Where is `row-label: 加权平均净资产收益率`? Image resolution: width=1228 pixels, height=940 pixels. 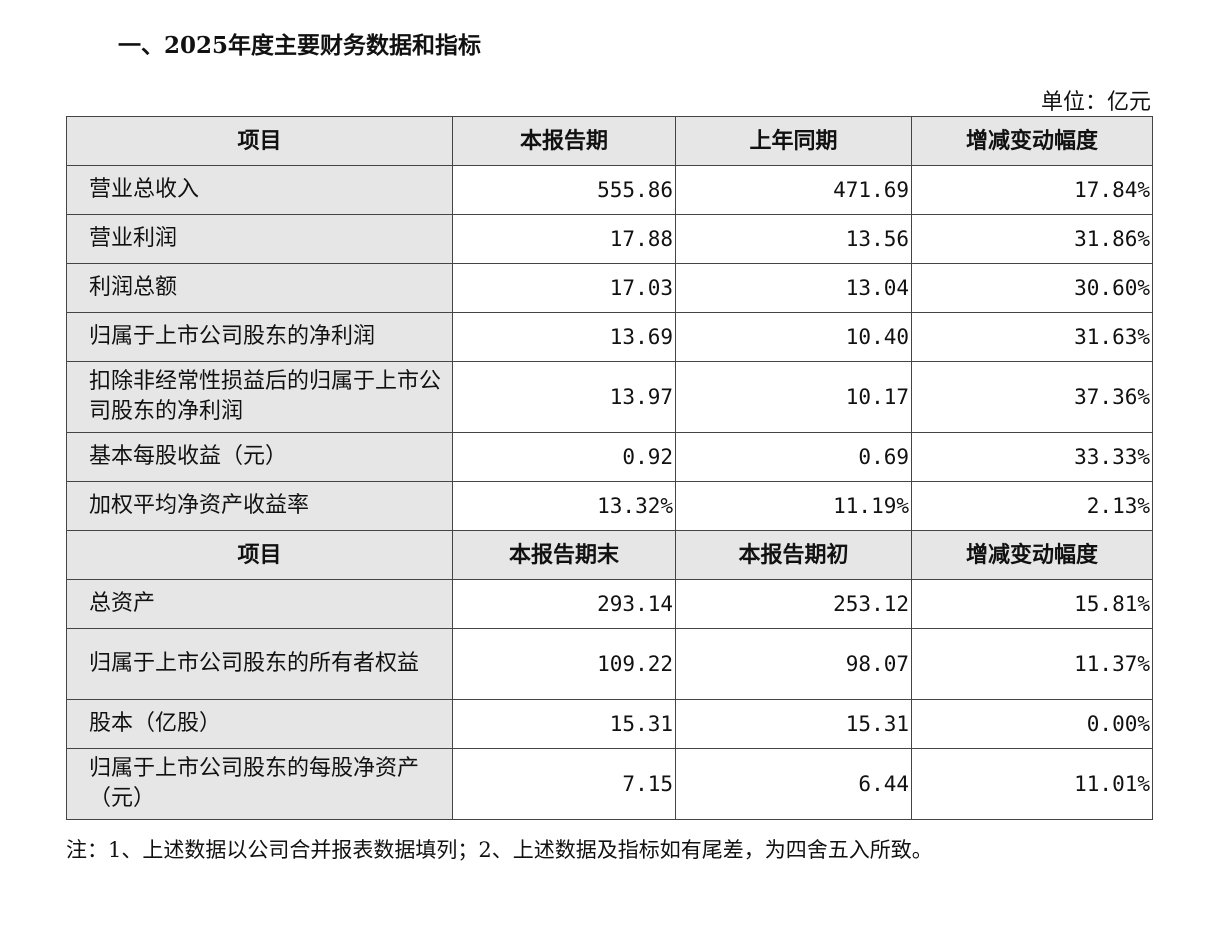
row-label: 加权平均净资产收益率 is located at coordinates (259, 506).